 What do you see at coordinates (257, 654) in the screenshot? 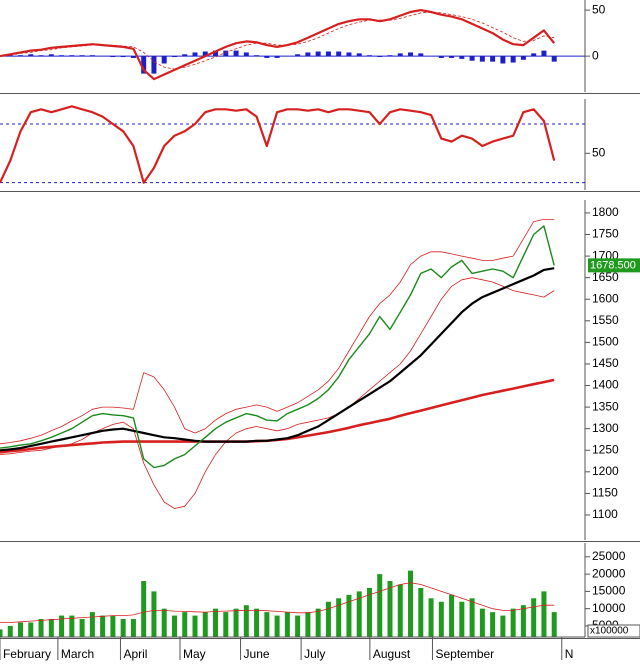
I see `x-tick-label: June` at bounding box center [257, 654].